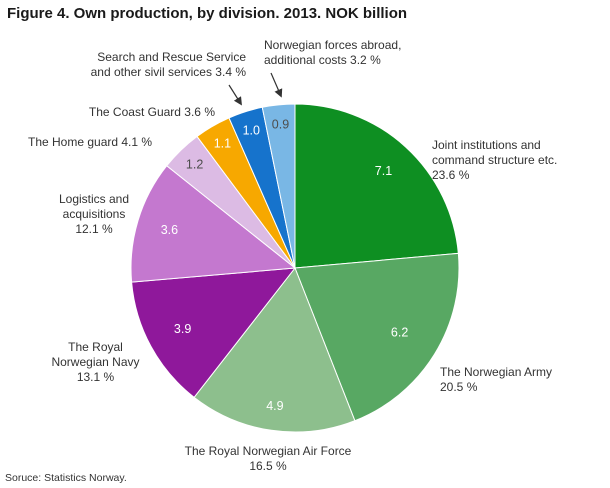 The width and height of the screenshot is (610, 488). Describe the element at coordinates (95, 362) in the screenshot. I see `slice-label-navy: The Royal Norwegian Navy 13.1 %` at that location.